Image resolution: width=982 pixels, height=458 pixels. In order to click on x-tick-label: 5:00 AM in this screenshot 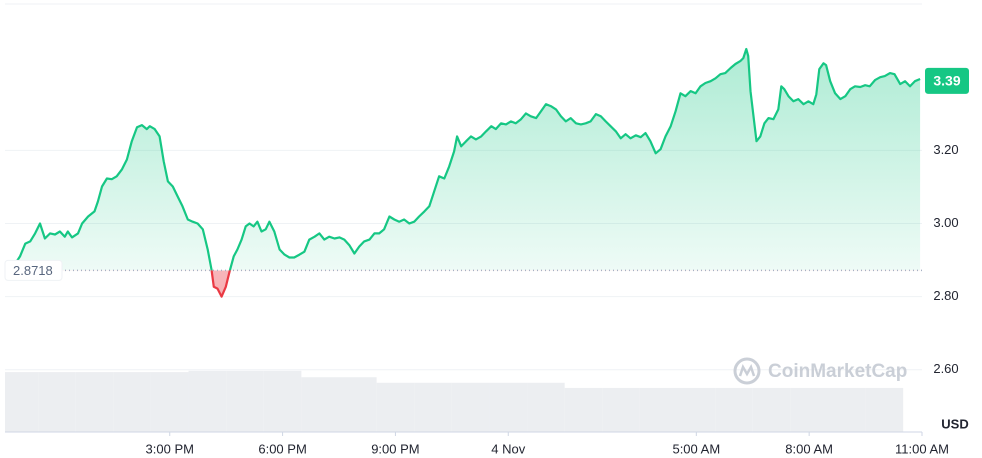, I will do `click(696, 448)`.